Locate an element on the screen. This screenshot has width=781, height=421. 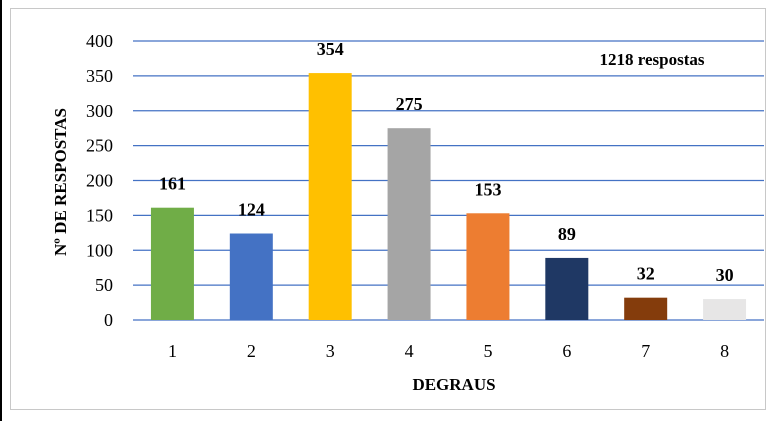
y-tick-label: 250 is located at coordinates (99, 146).